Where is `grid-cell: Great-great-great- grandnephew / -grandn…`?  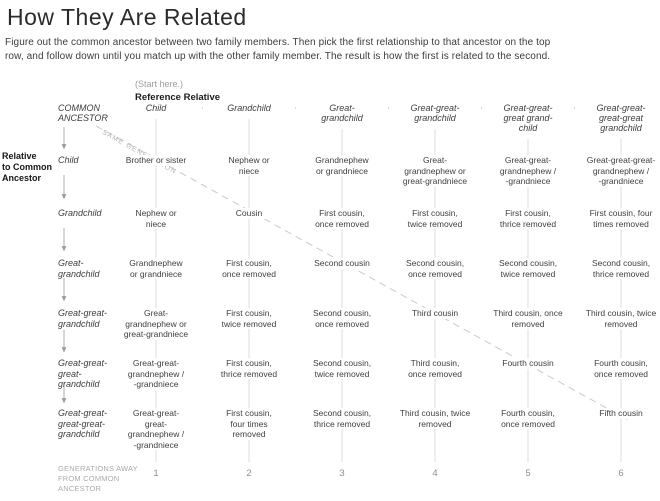
grid-cell: Great-great-great- grandnephew / -grandn… is located at coordinates (617, 171).